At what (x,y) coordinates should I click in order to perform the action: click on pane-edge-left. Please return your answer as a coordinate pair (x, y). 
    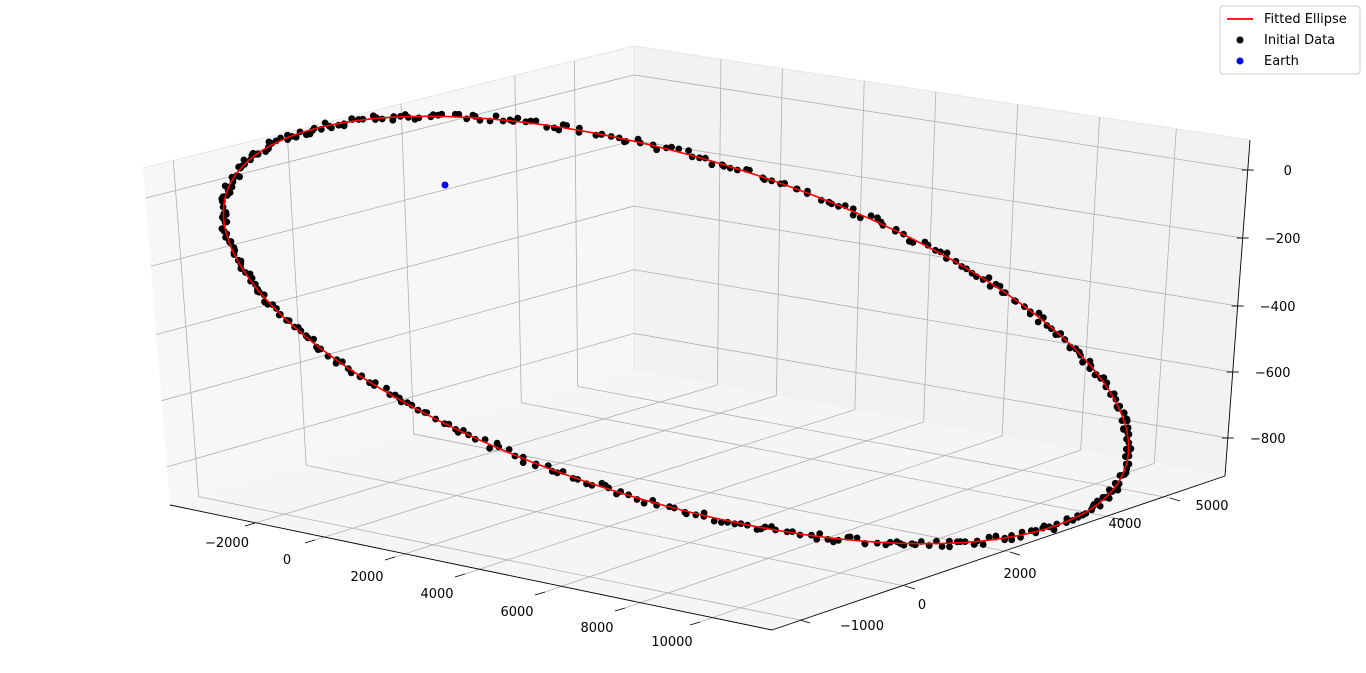
    Looking at the image, I should click on (388, 107).